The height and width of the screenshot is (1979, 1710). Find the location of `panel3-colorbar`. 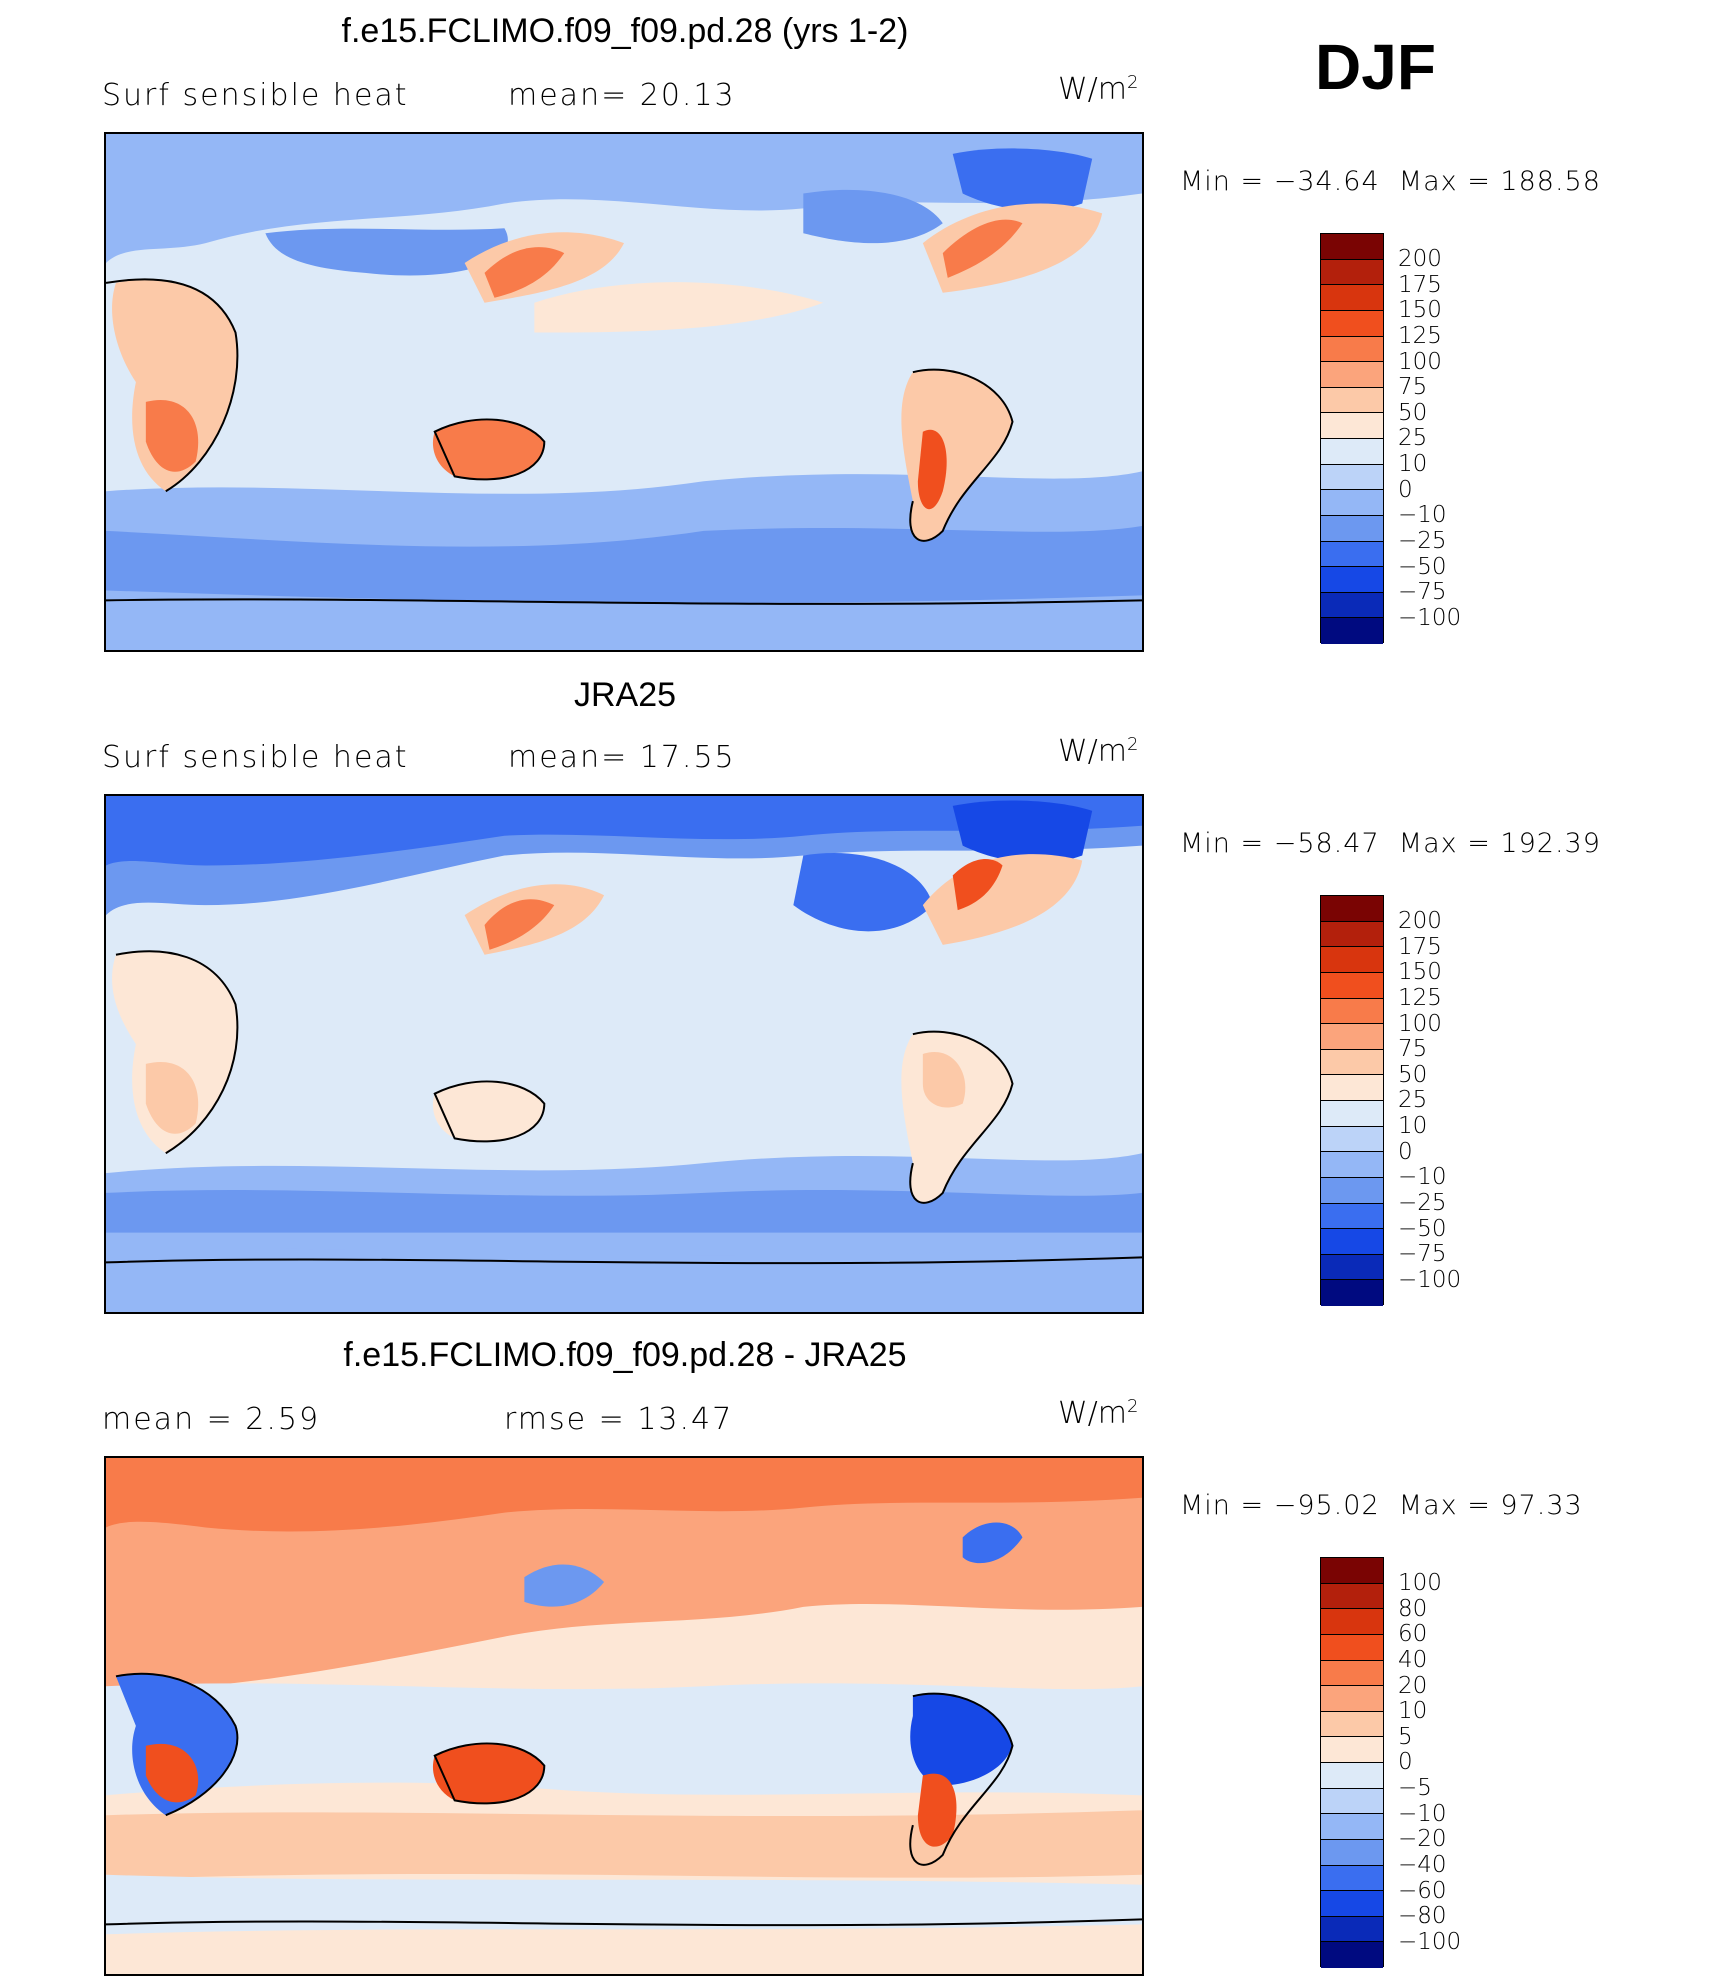

panel3-colorbar is located at coordinates (1352, 1762).